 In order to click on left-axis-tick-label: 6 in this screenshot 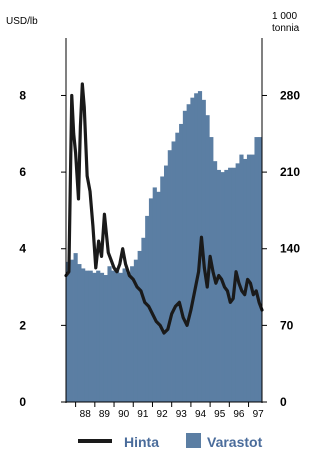, I will do `click(22, 172)`.